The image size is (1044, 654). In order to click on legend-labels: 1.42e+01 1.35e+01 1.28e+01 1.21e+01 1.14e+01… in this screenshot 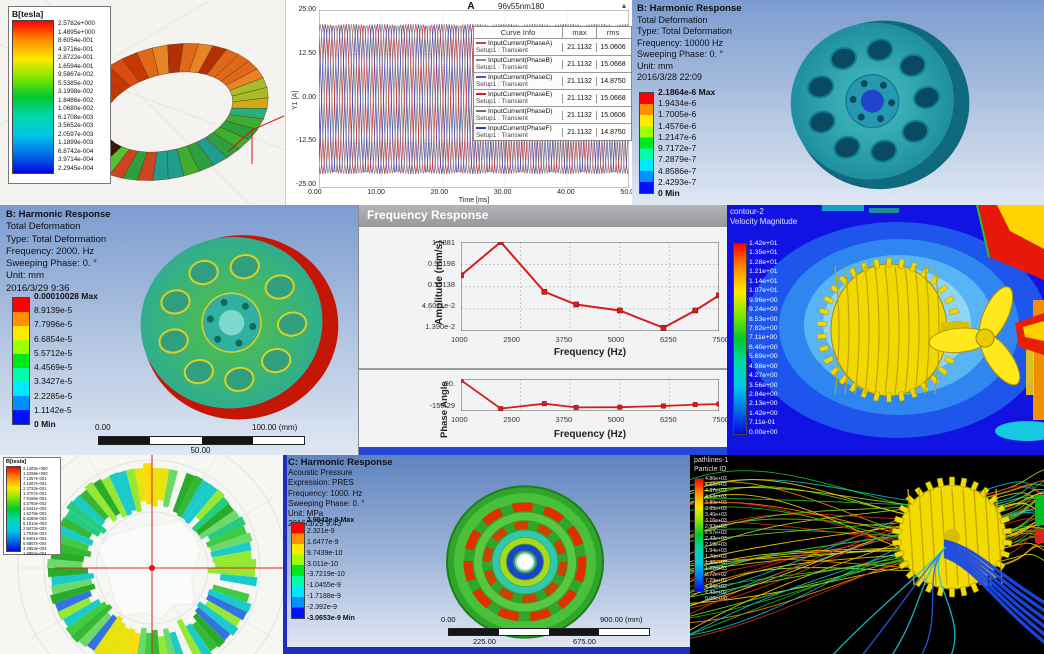, I will do `click(763, 338)`.